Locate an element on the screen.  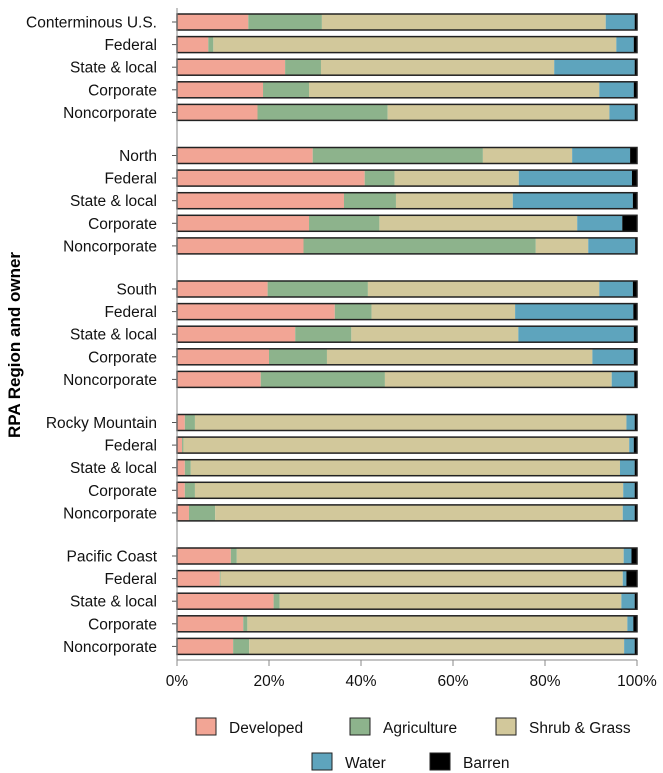
x-tick-label-3: 60% is located at coordinates (452, 681).